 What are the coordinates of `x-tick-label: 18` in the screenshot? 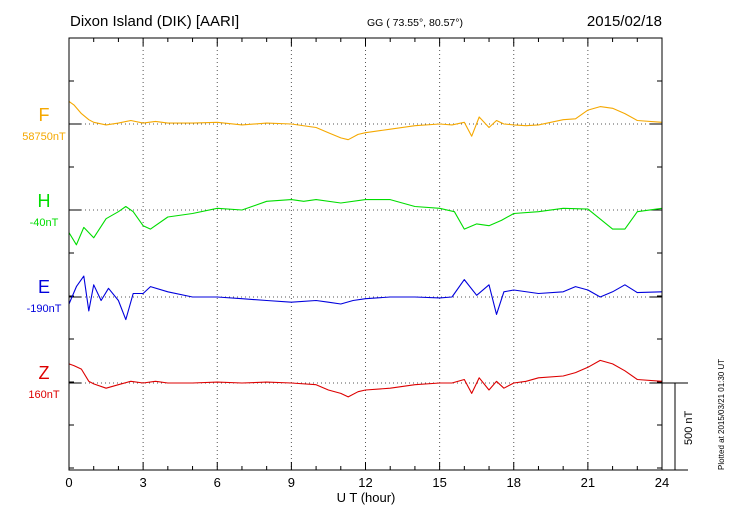 It's located at (514, 482).